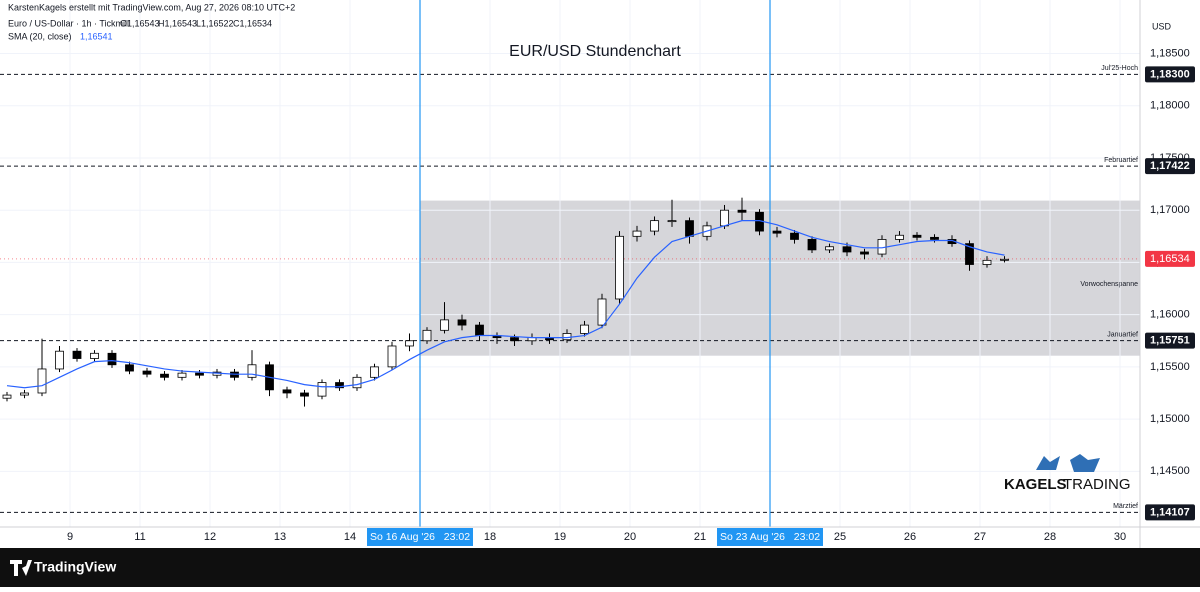  What do you see at coordinates (560, 537) in the screenshot?
I see `x-tick-label: 19` at bounding box center [560, 537].